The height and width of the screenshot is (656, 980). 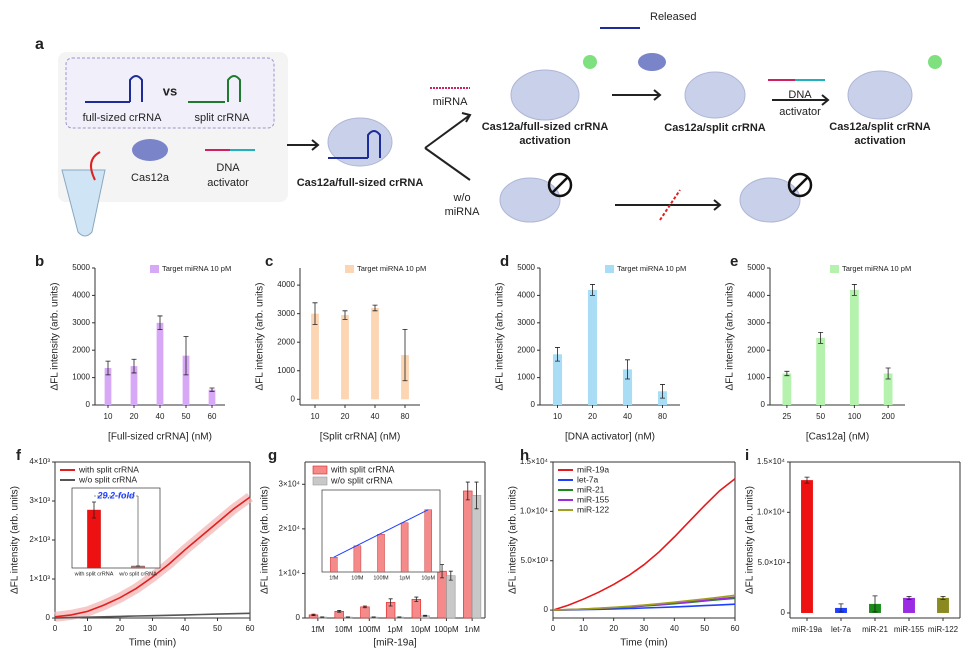 What do you see at coordinates (553, 628) in the screenshot?
I see `x-tick-label: 0` at bounding box center [553, 628].